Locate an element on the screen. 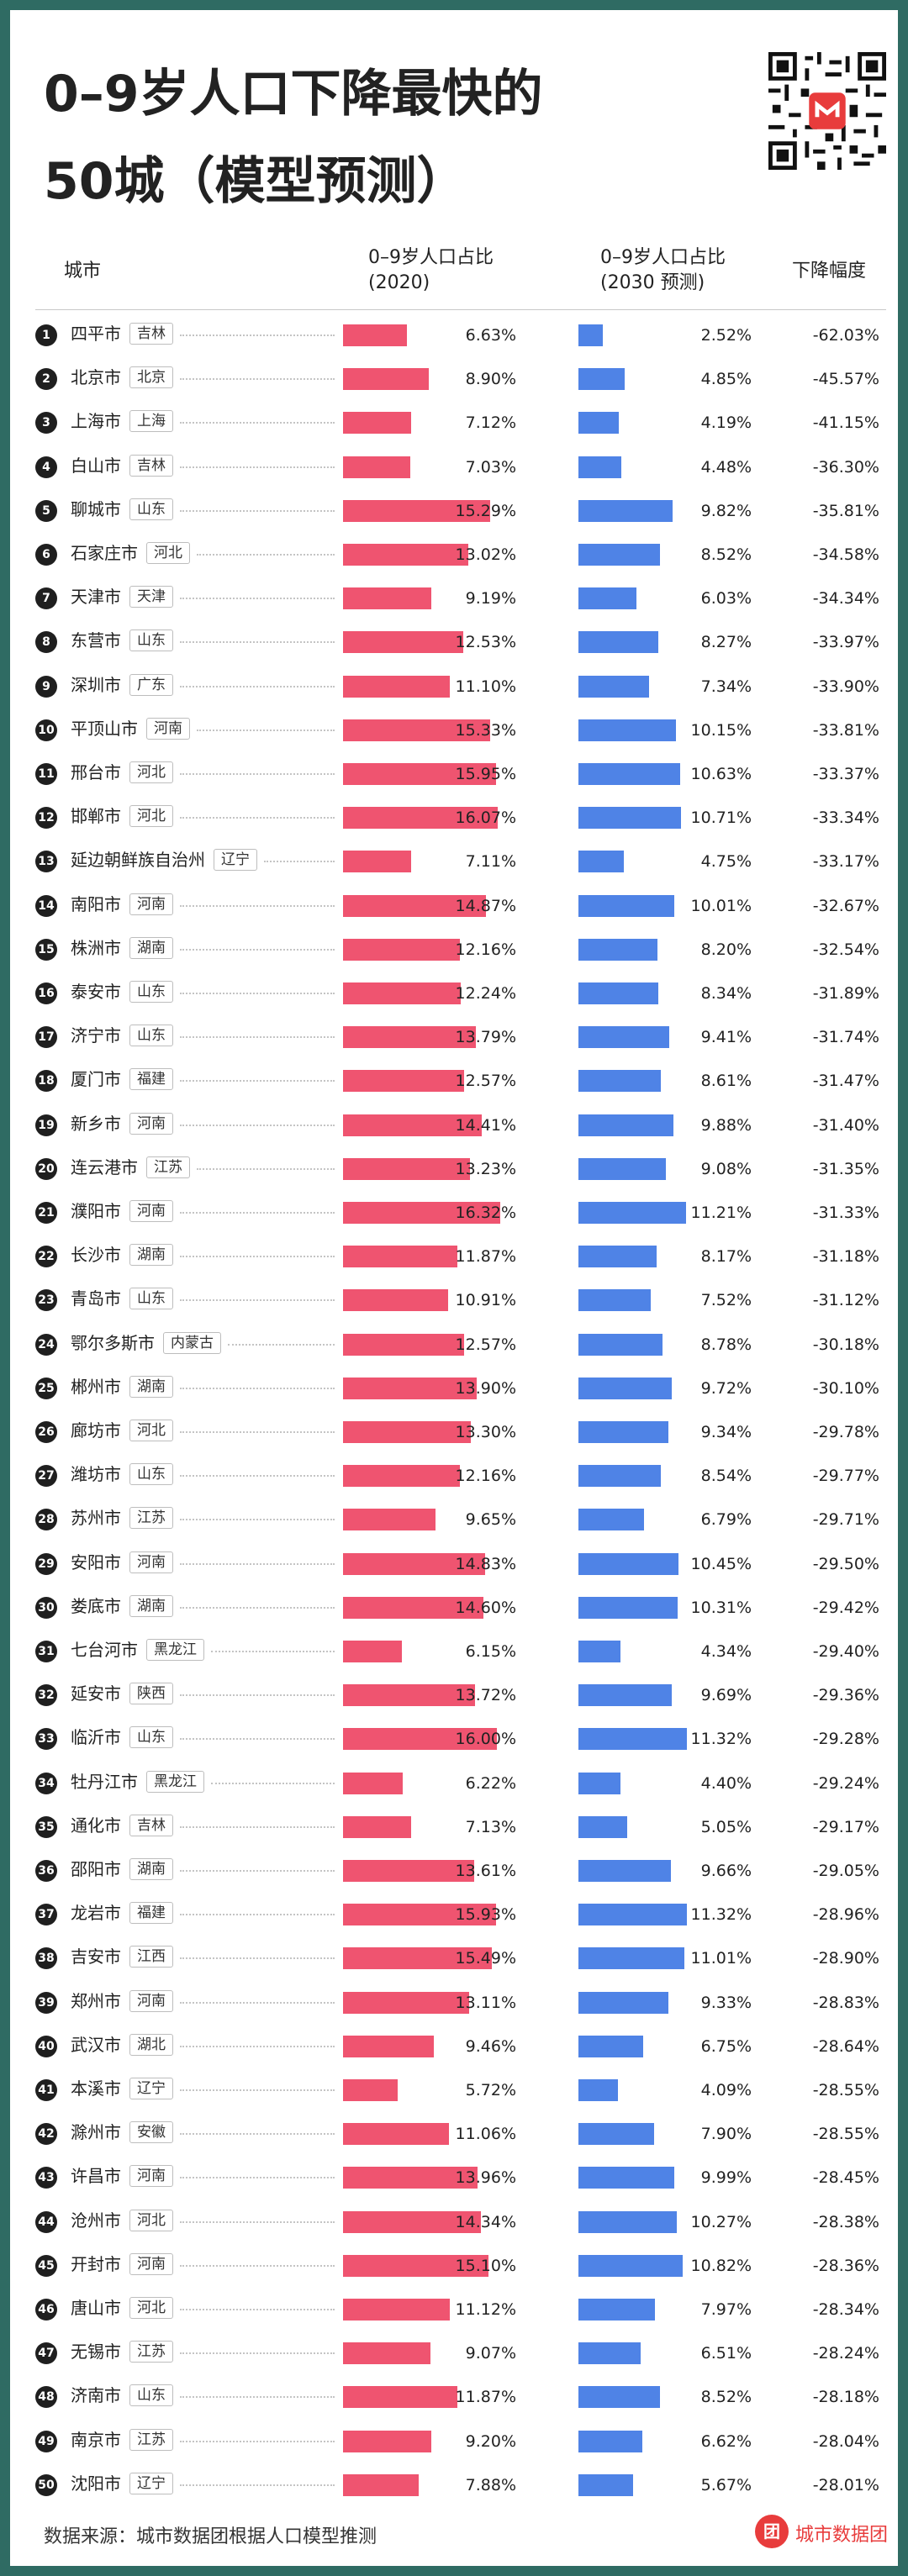 This screenshot has width=908, height=2576. city-name: 濮阳市 is located at coordinates (96, 1211).